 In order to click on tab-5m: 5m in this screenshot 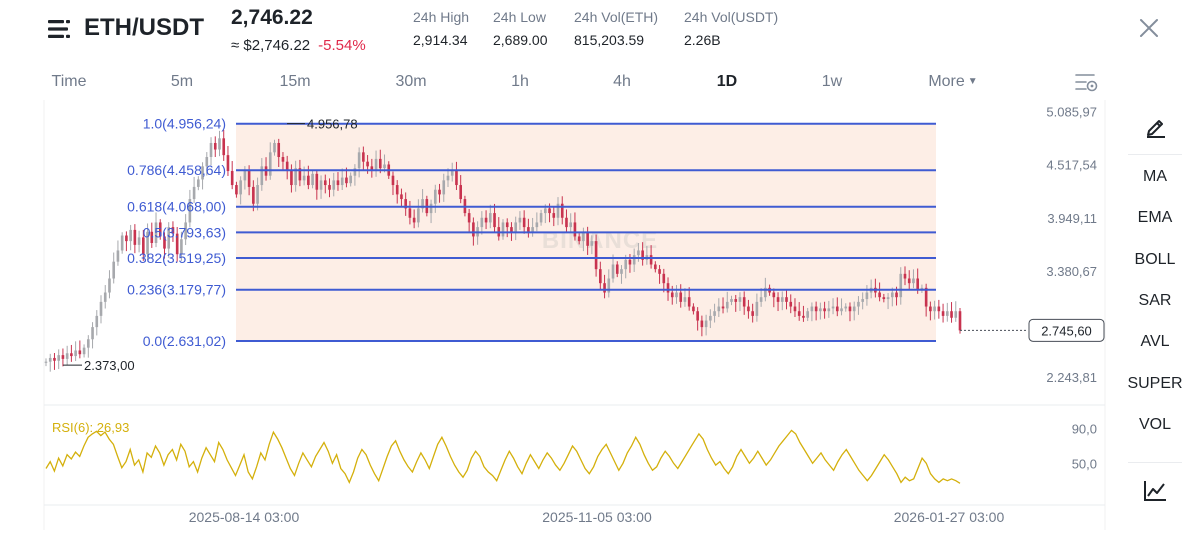, I will do `click(182, 81)`.